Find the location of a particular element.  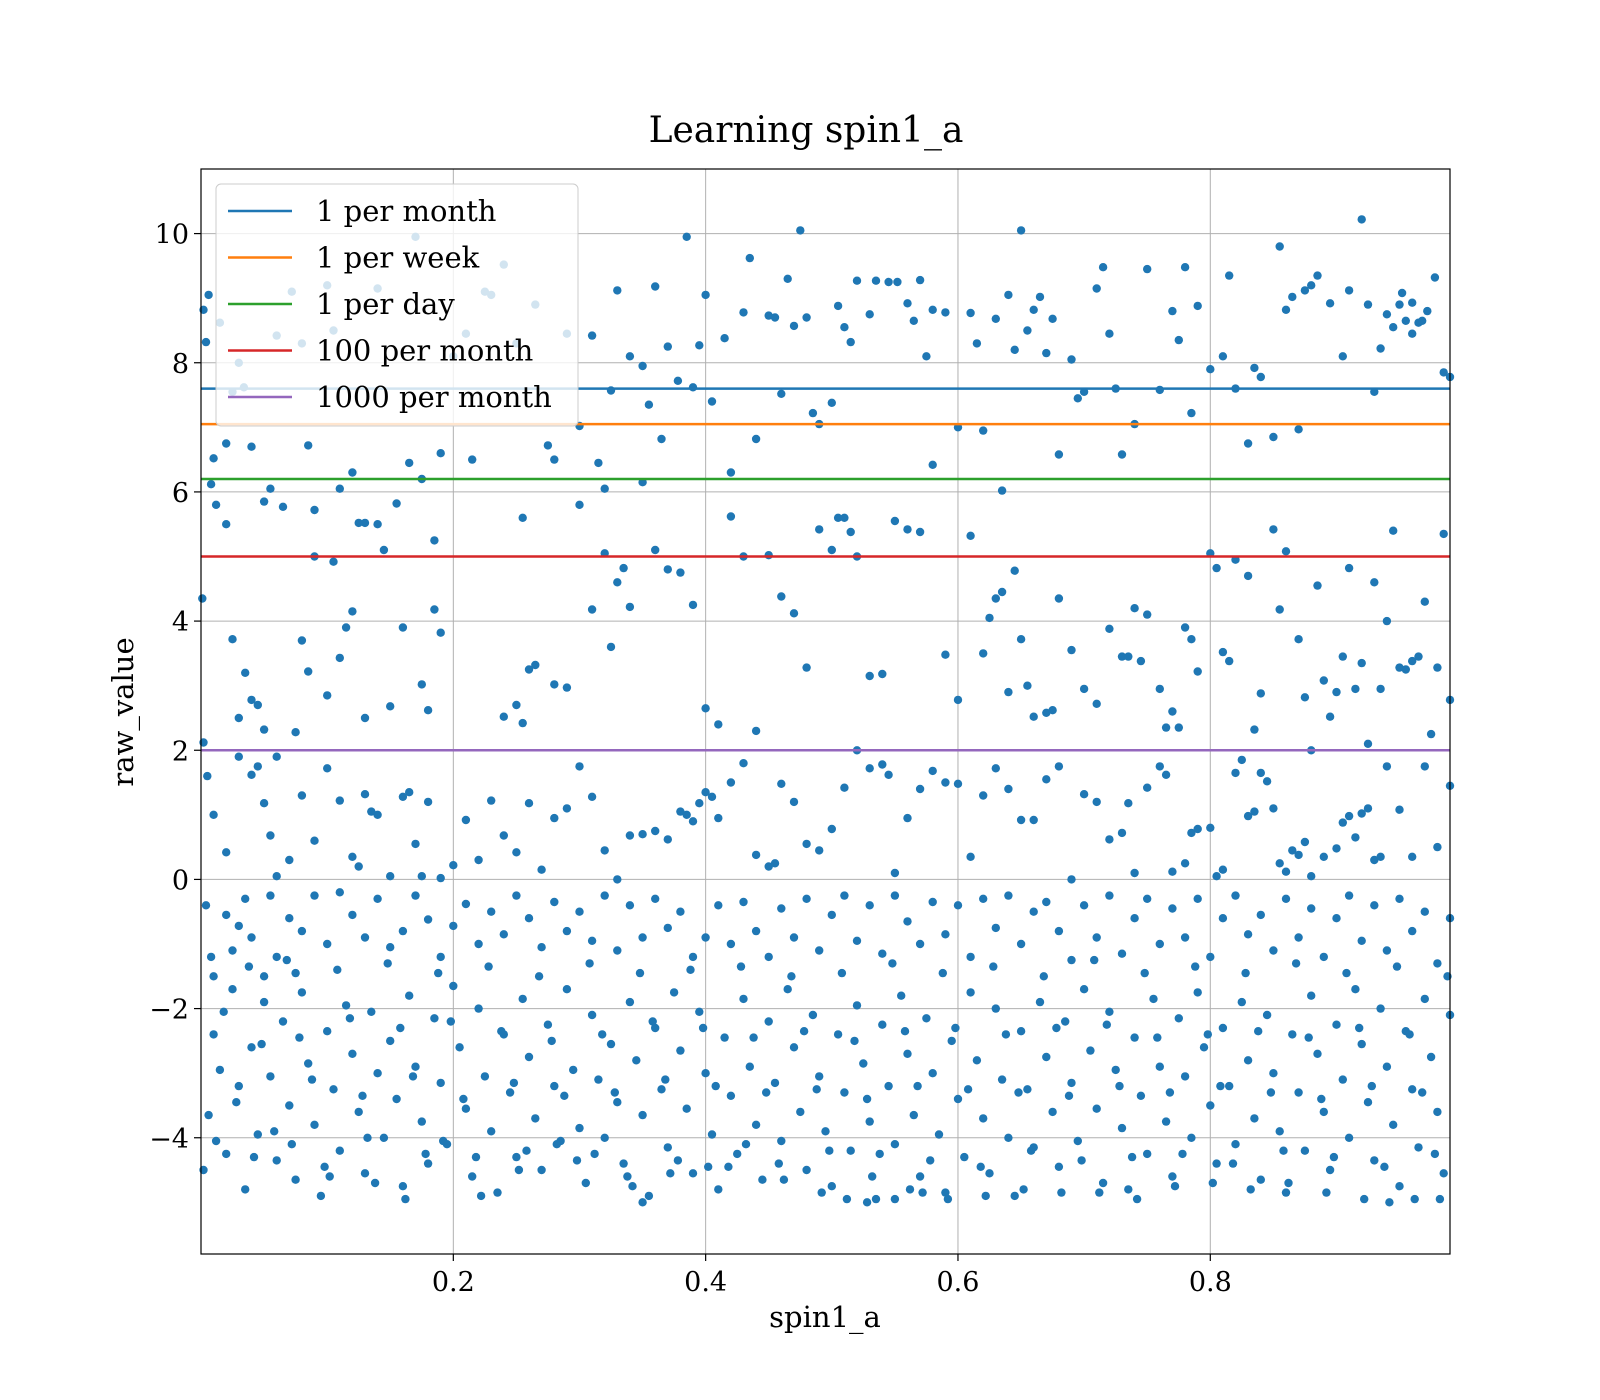

x-tick-label: 0.4 is located at coordinates (705, 1282).